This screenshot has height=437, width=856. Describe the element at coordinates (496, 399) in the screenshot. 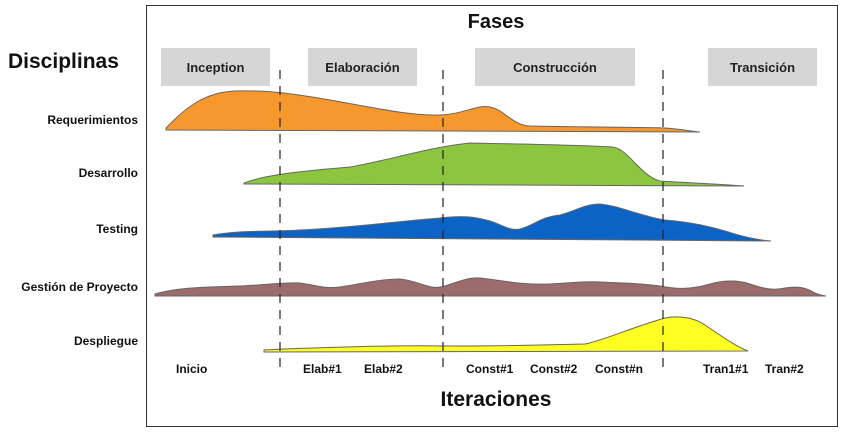

I see `iterations-title: Iteraciones` at that location.